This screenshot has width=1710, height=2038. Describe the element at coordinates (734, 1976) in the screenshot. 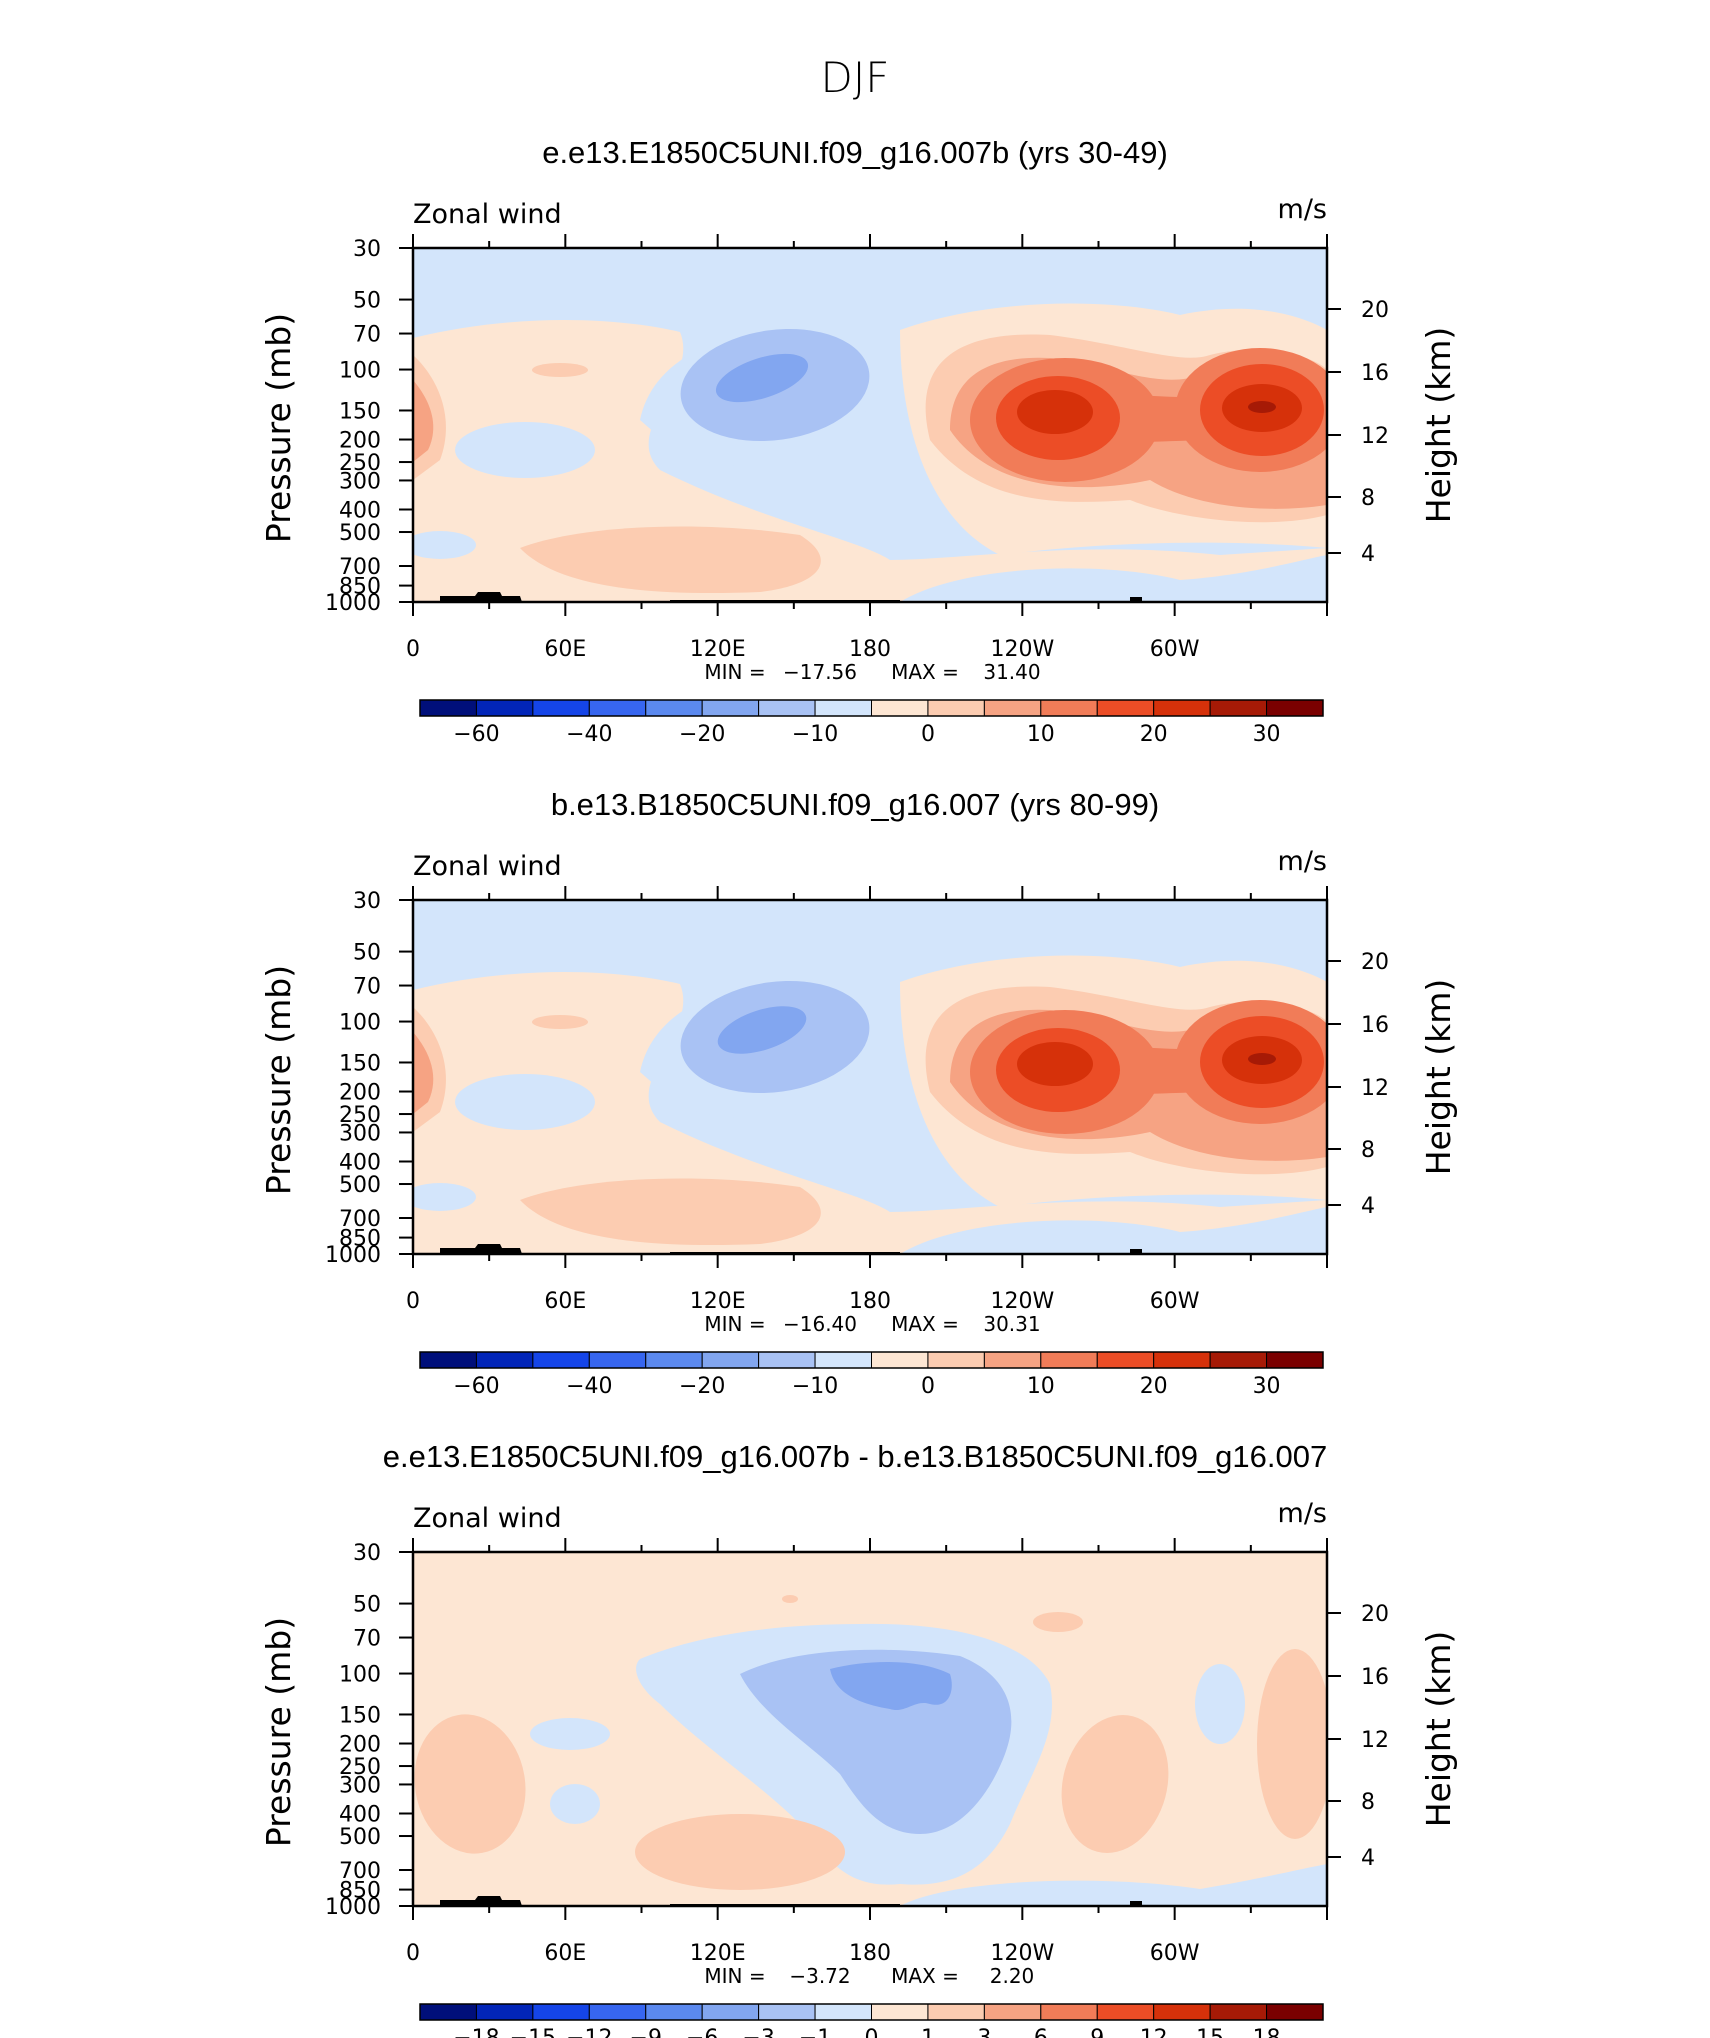

I see `min-label: MIN =` at that location.